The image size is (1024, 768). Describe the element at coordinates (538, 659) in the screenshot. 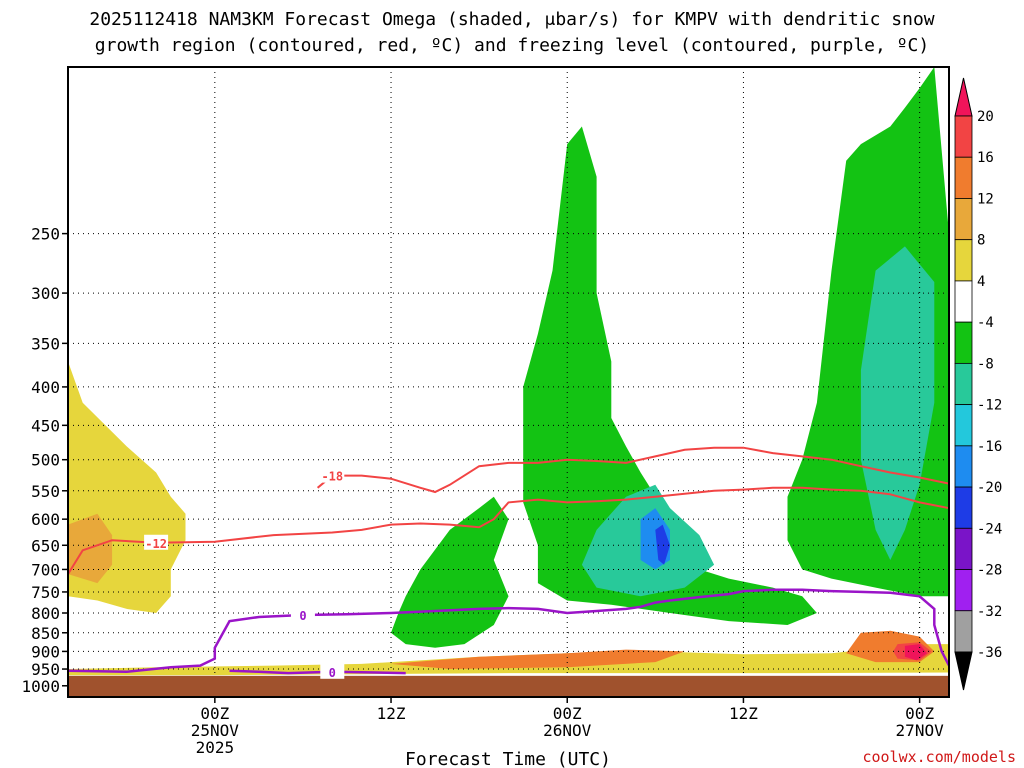

I see `omega-region-warm-low-band-orange` at that location.